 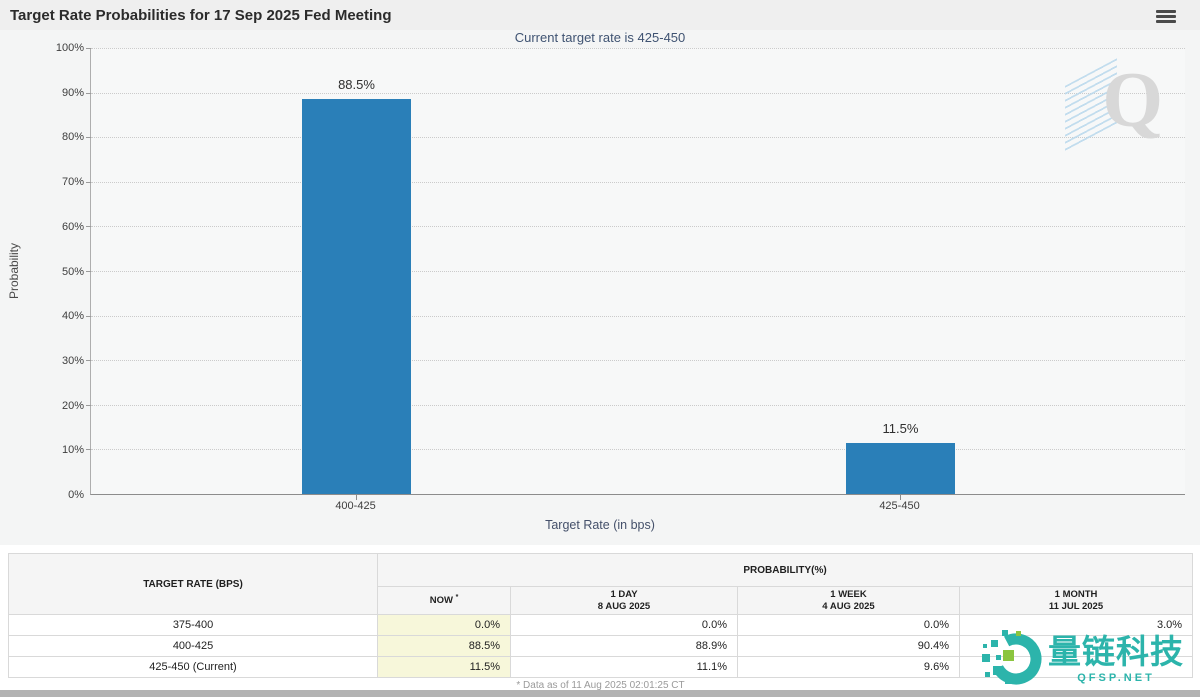 What do you see at coordinates (193, 625) in the screenshot?
I see `rate-cell: 375-400` at bounding box center [193, 625].